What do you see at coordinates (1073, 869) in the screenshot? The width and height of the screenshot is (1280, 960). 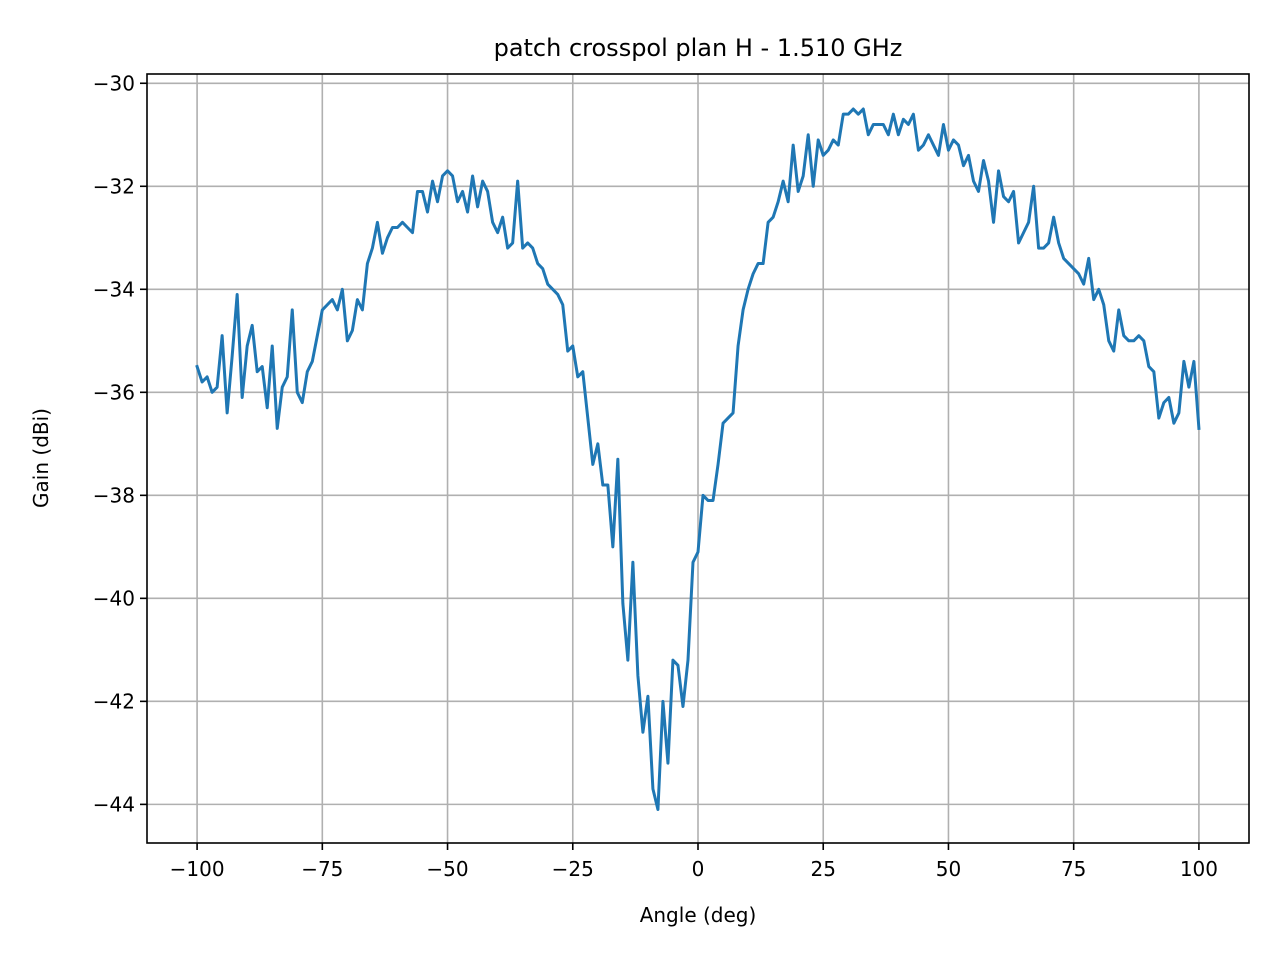 I see `x-tick-label: 75` at bounding box center [1073, 869].